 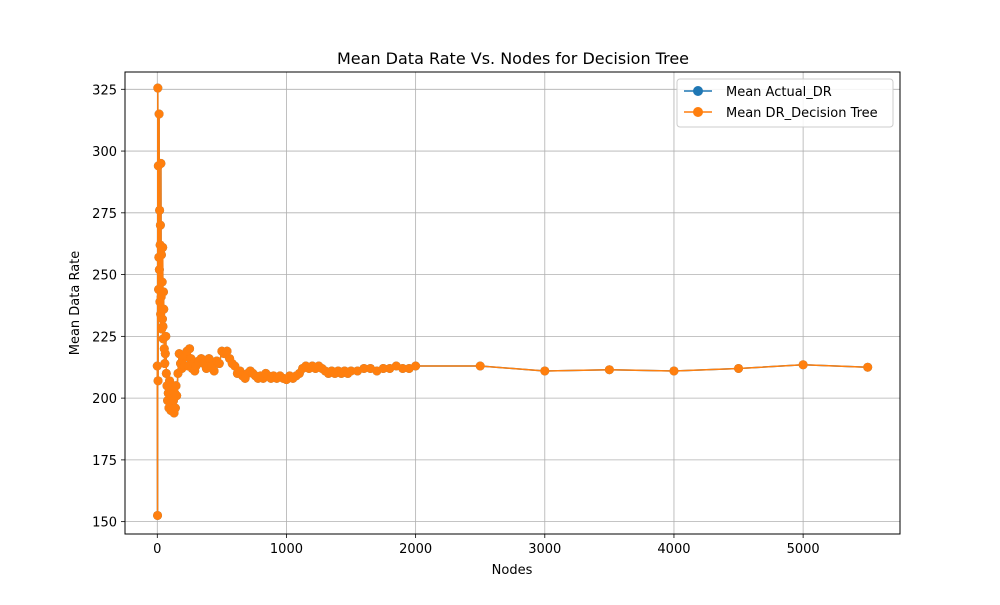 What do you see at coordinates (75, 303) in the screenshot?
I see `y-axis-label: Mean Data Rate` at bounding box center [75, 303].